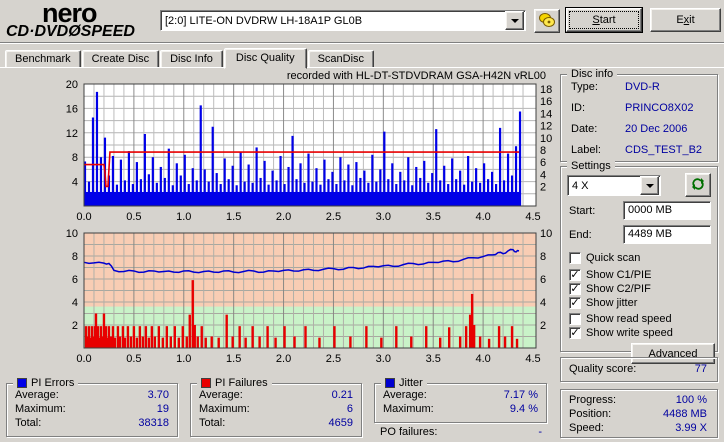  I want to click on speed-label: Speed:, so click(586, 428).